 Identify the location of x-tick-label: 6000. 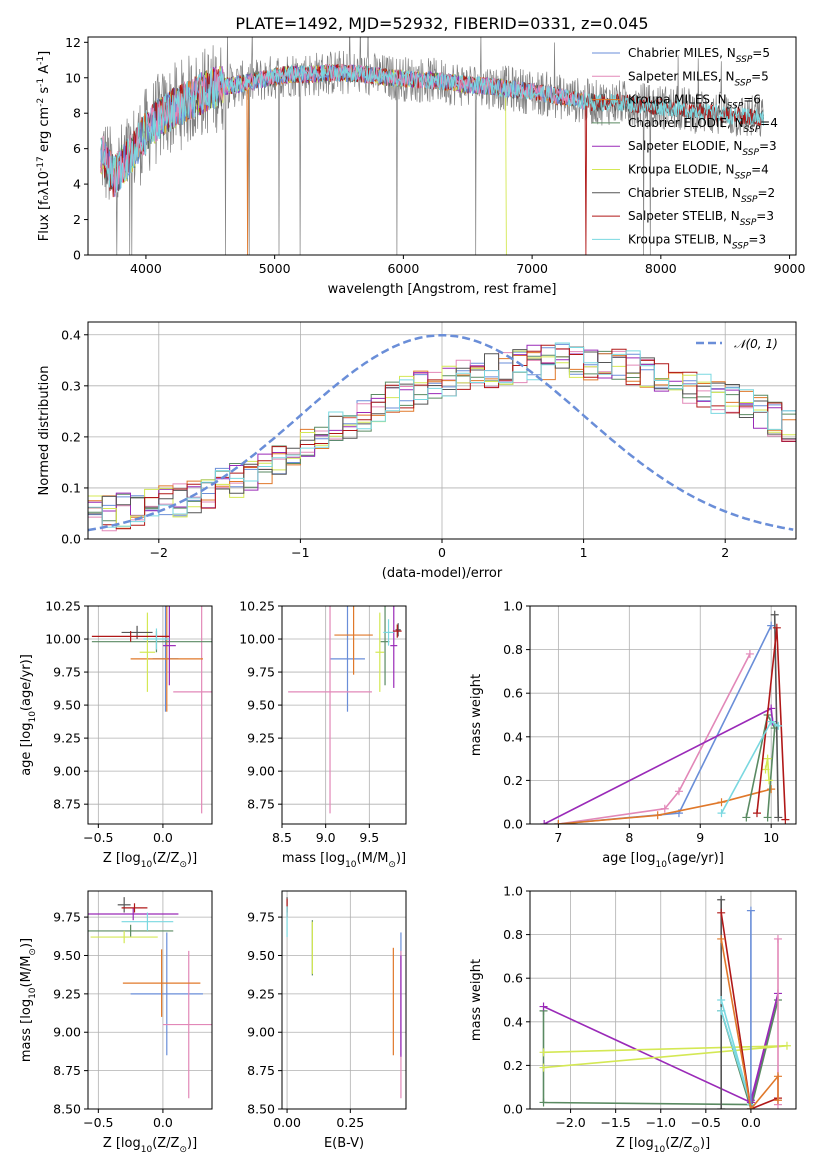
(403, 268).